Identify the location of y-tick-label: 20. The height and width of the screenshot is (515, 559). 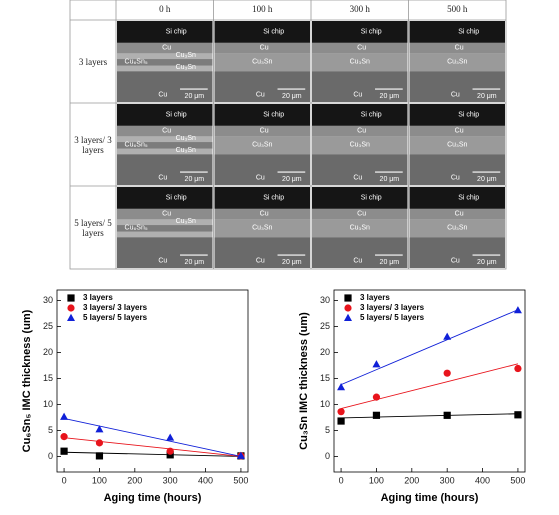
(325, 352).